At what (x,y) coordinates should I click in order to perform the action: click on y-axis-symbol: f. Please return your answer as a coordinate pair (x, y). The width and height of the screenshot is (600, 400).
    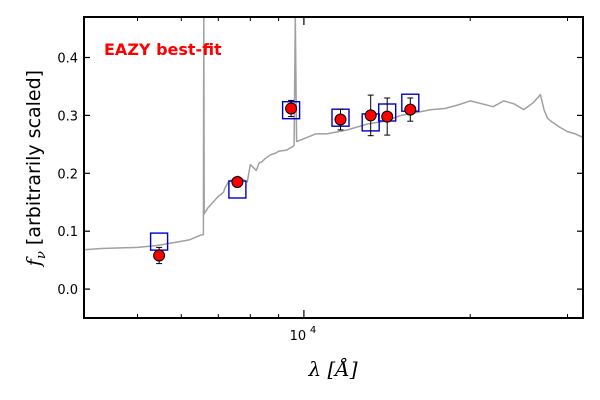
    Looking at the image, I should click on (34, 262).